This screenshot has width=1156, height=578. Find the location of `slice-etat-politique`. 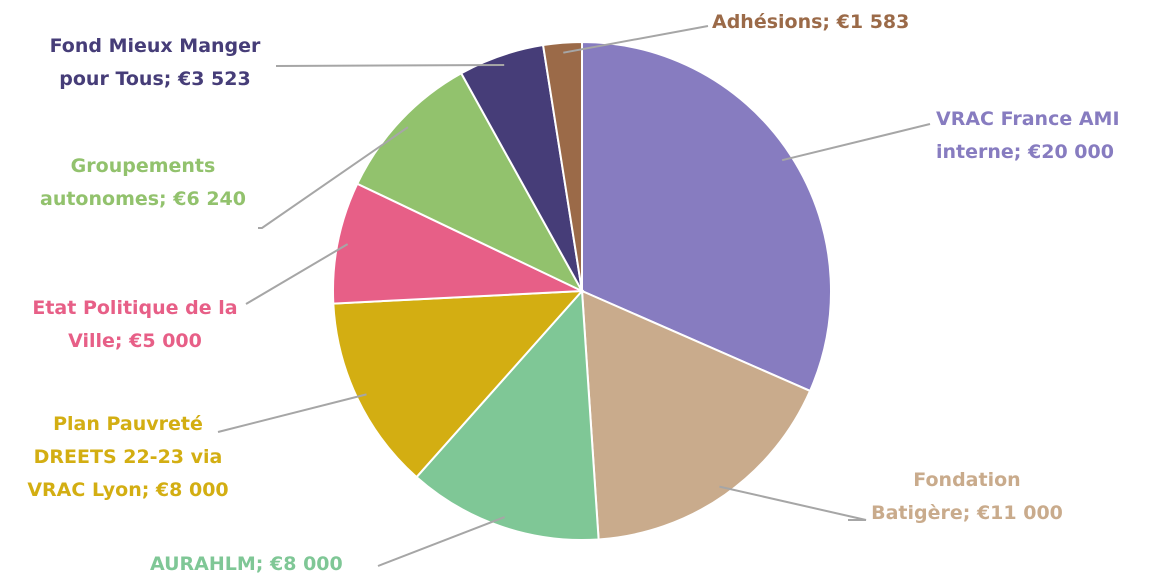

slice-etat-politique is located at coordinates (457, 243).